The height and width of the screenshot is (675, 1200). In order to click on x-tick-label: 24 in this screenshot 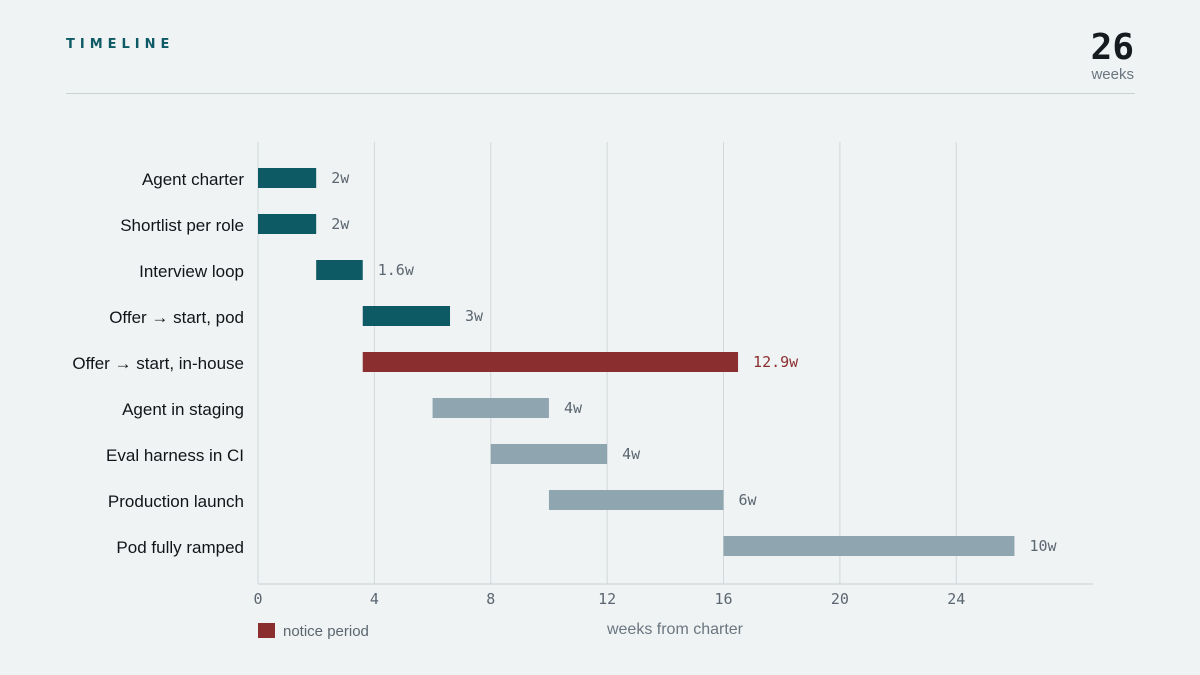, I will do `click(956, 599)`.